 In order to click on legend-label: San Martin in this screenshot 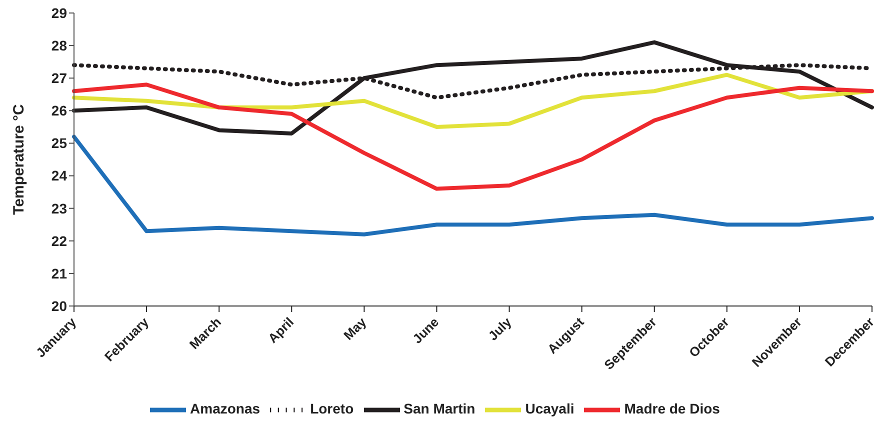, I will do `click(440, 408)`.